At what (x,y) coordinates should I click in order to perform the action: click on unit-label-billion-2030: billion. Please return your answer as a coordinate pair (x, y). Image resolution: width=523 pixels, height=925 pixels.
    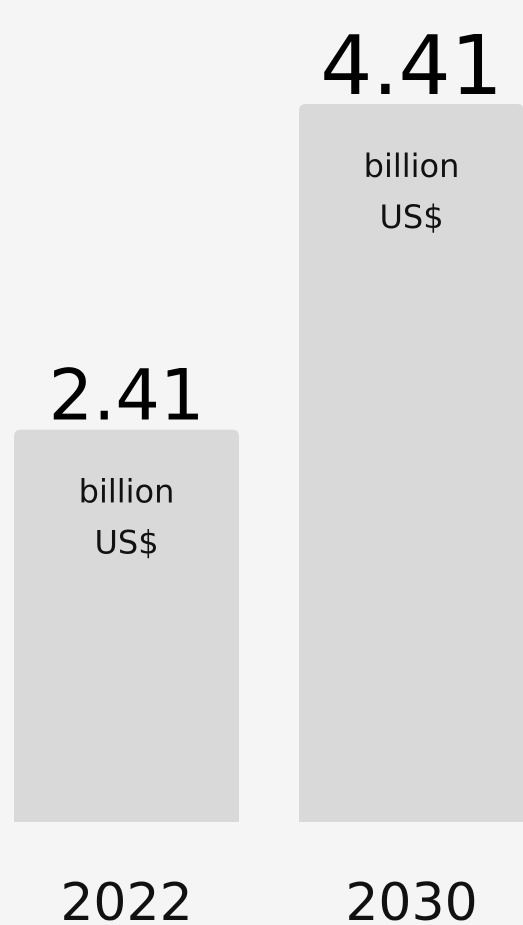
    Looking at the image, I should click on (412, 166).